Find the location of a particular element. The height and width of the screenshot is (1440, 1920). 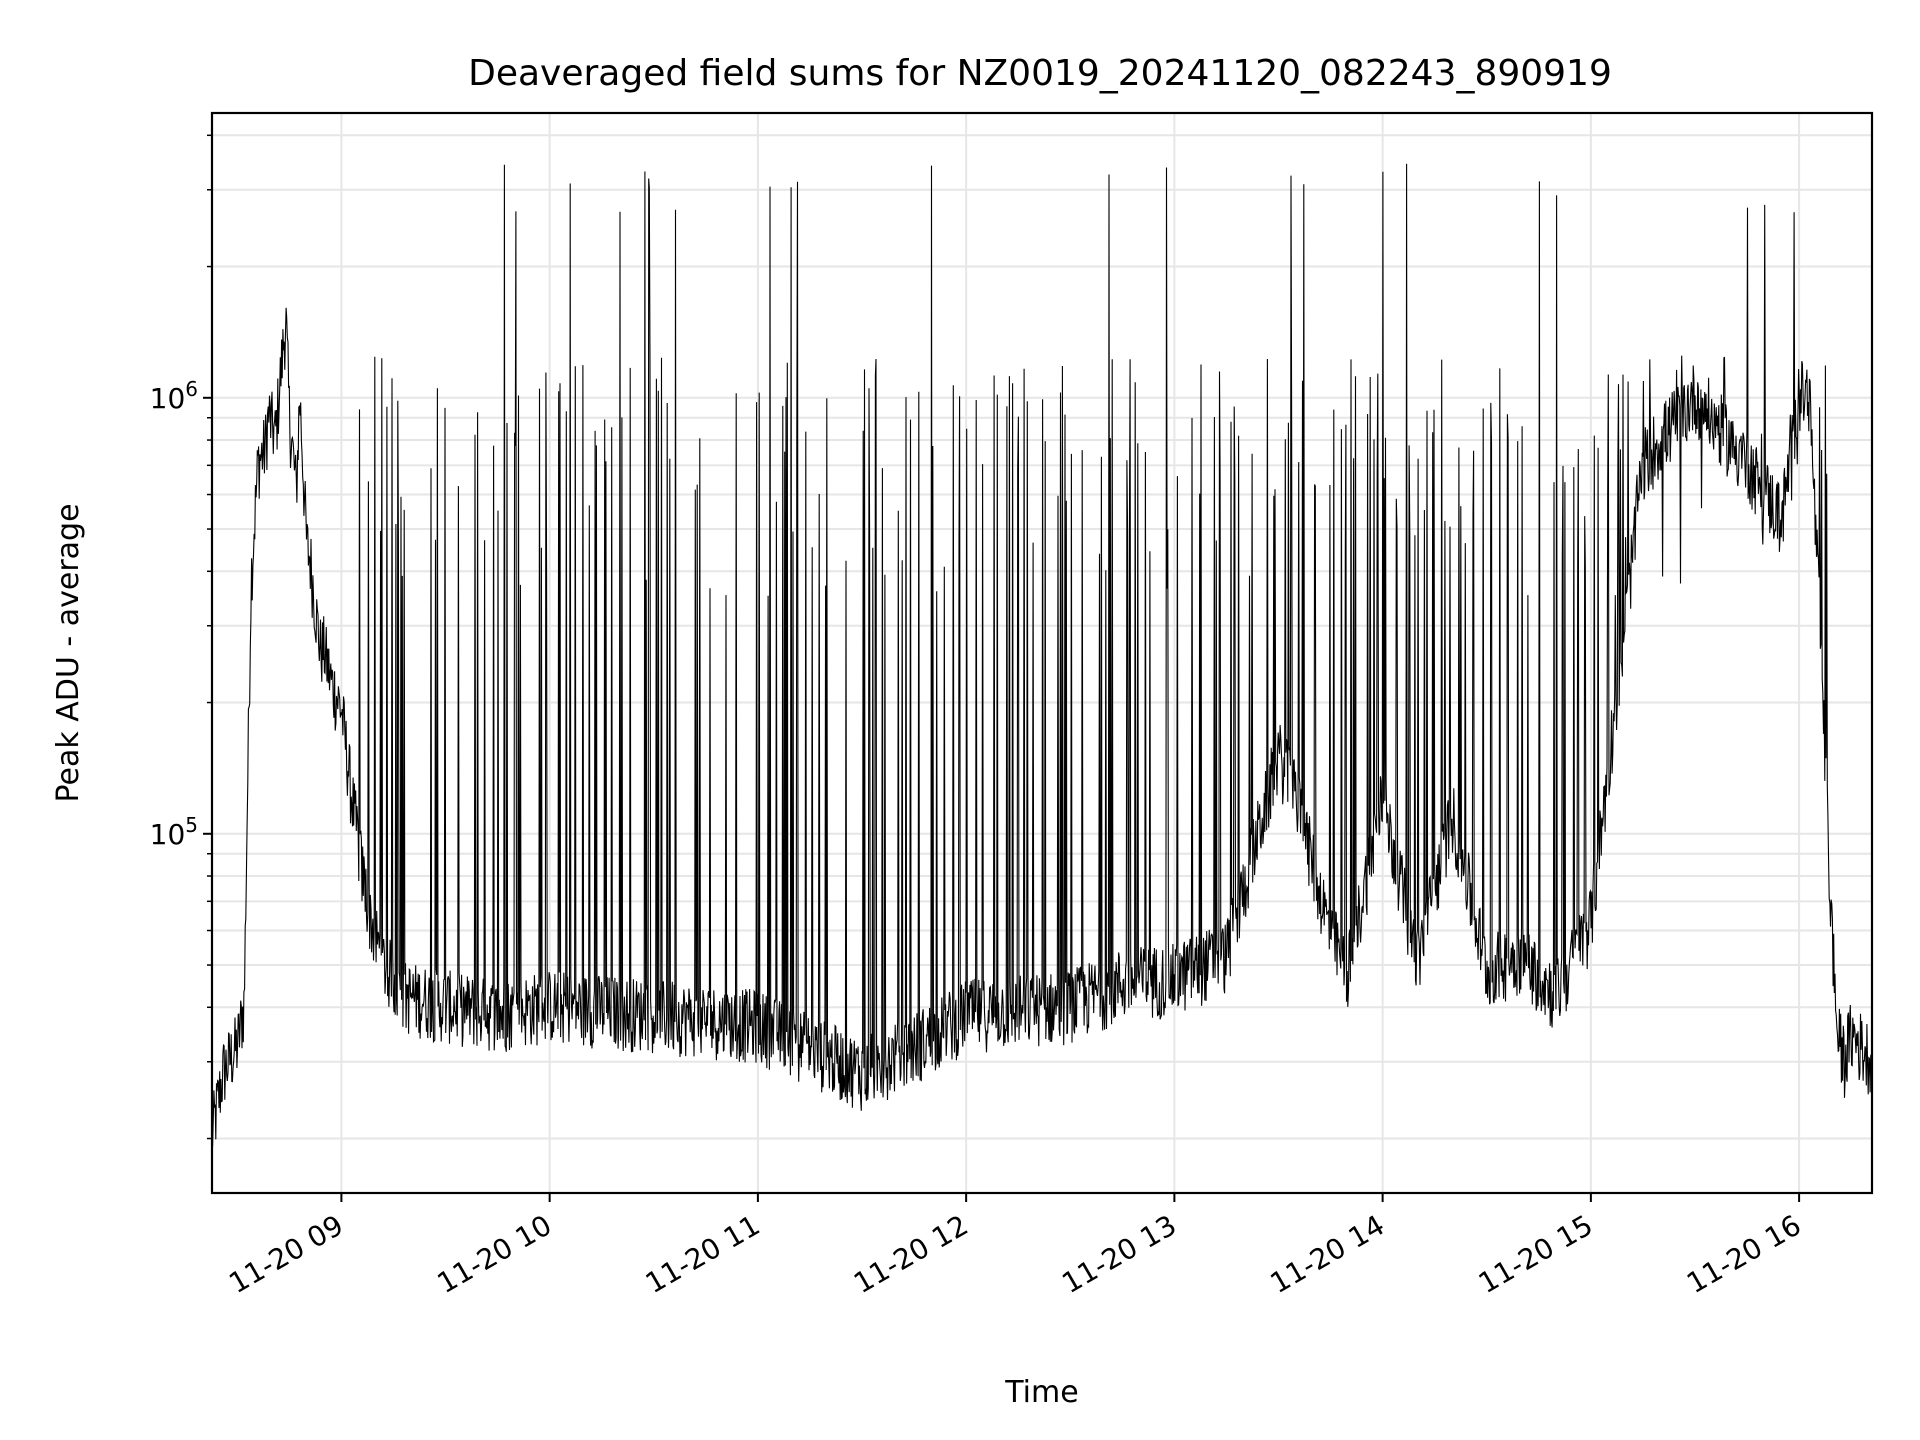

x-tick-label: 11-20 09 is located at coordinates (286, 1254).